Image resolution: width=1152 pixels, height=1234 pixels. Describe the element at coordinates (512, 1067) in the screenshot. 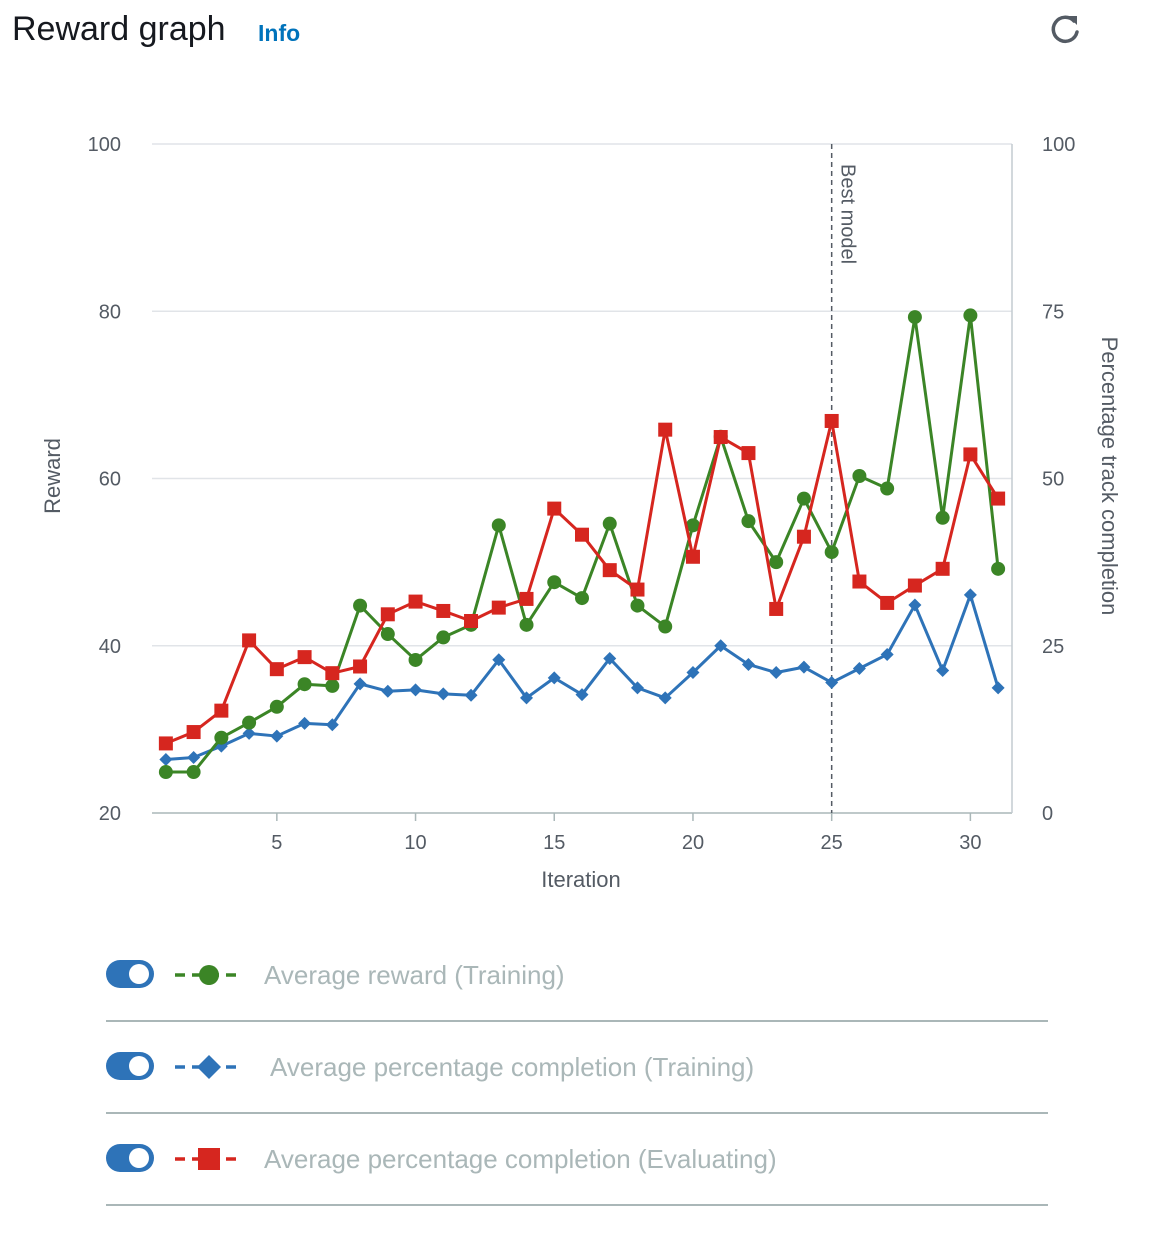

I see `legend-label: Average percentage completion (Training)` at that location.